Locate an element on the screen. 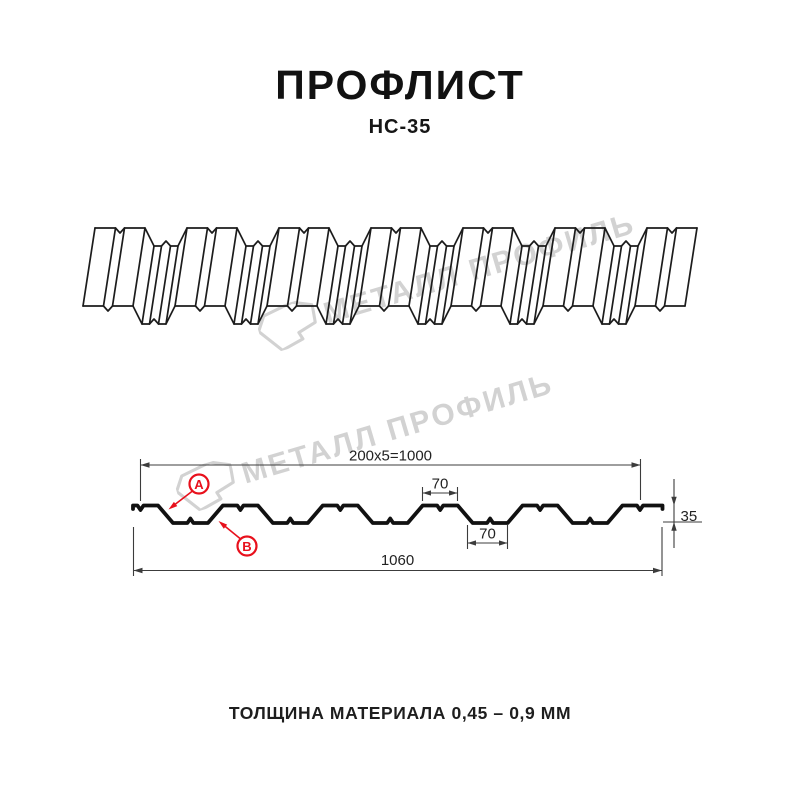  thickness-note: ТОЛЩИНА МАТЕРИАЛА 0,45 – 0,9 ММ is located at coordinates (400, 713).